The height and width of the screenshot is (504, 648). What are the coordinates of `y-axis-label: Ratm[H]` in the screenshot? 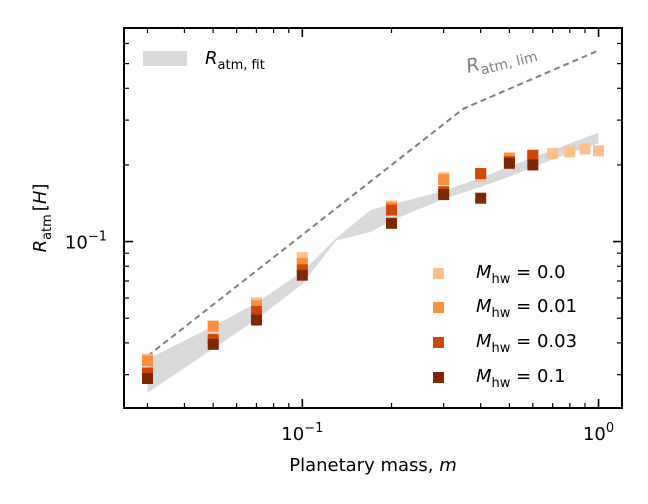 It's located at (42, 218).